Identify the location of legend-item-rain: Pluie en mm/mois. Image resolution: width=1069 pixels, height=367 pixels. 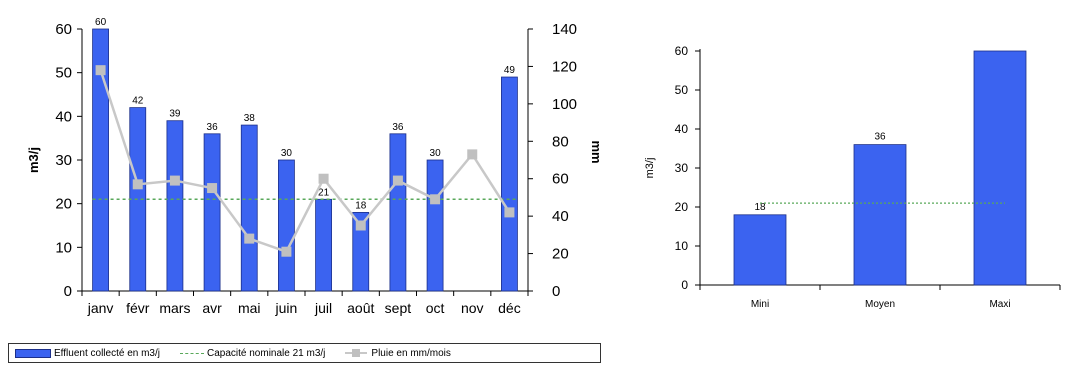
(398, 353).